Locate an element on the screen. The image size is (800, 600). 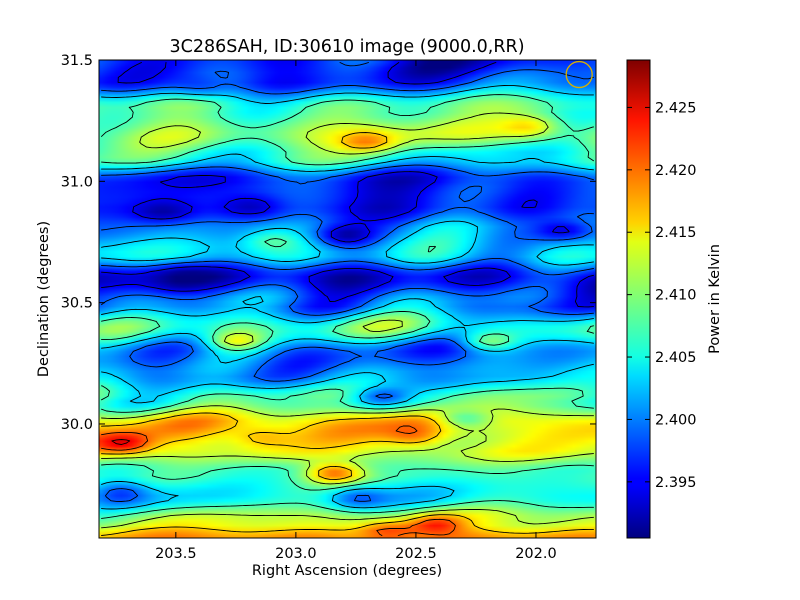
colorbar-tick-label: 2.410 is located at coordinates (676, 296).